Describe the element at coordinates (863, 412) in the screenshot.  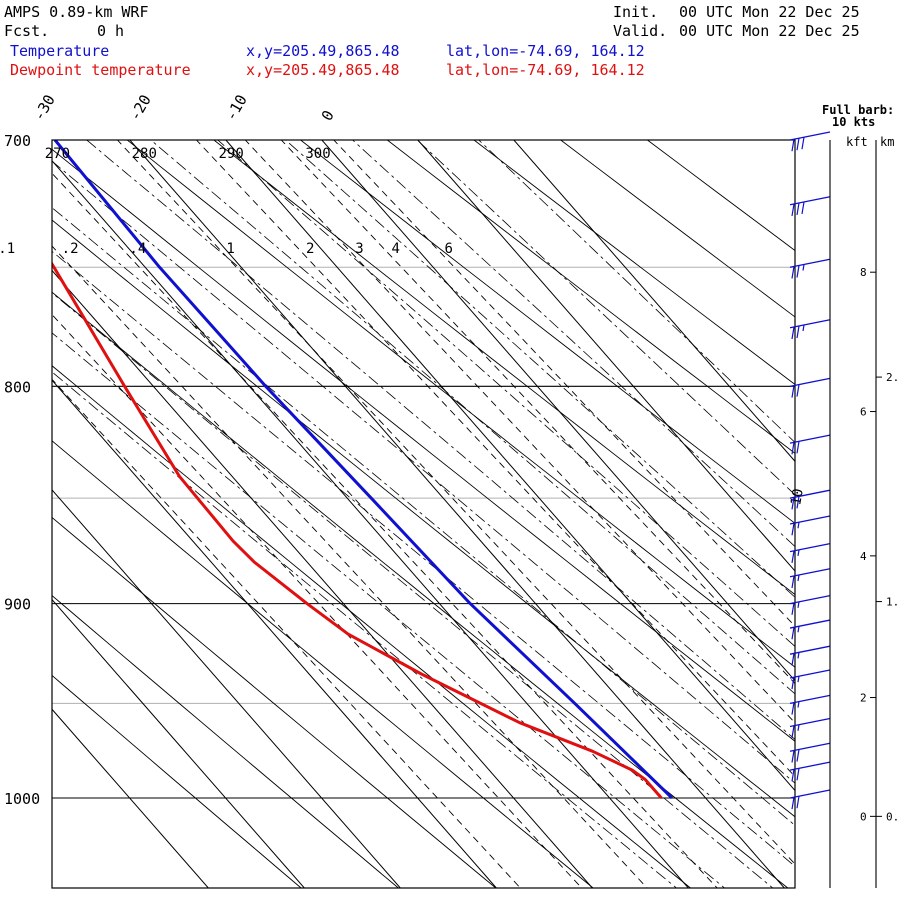
I see `kft-tick-label: 6` at that location.